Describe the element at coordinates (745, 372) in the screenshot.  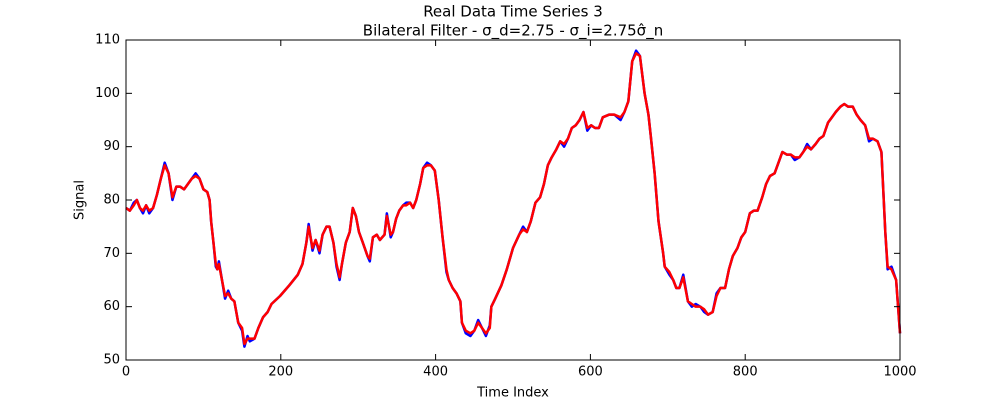
I see `x-tick-label: 800` at that location.